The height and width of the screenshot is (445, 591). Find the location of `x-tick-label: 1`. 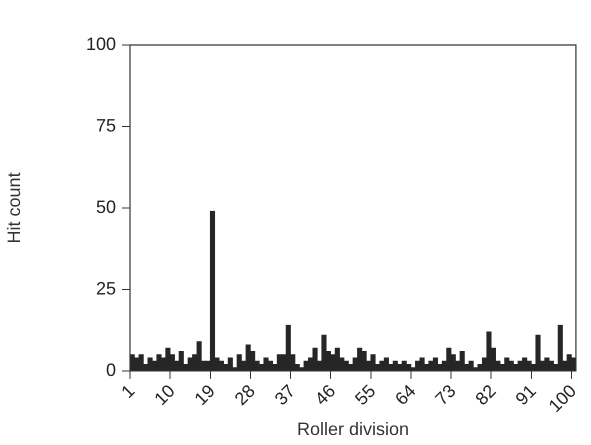

x-tick-label: 1 is located at coordinates (128, 391).